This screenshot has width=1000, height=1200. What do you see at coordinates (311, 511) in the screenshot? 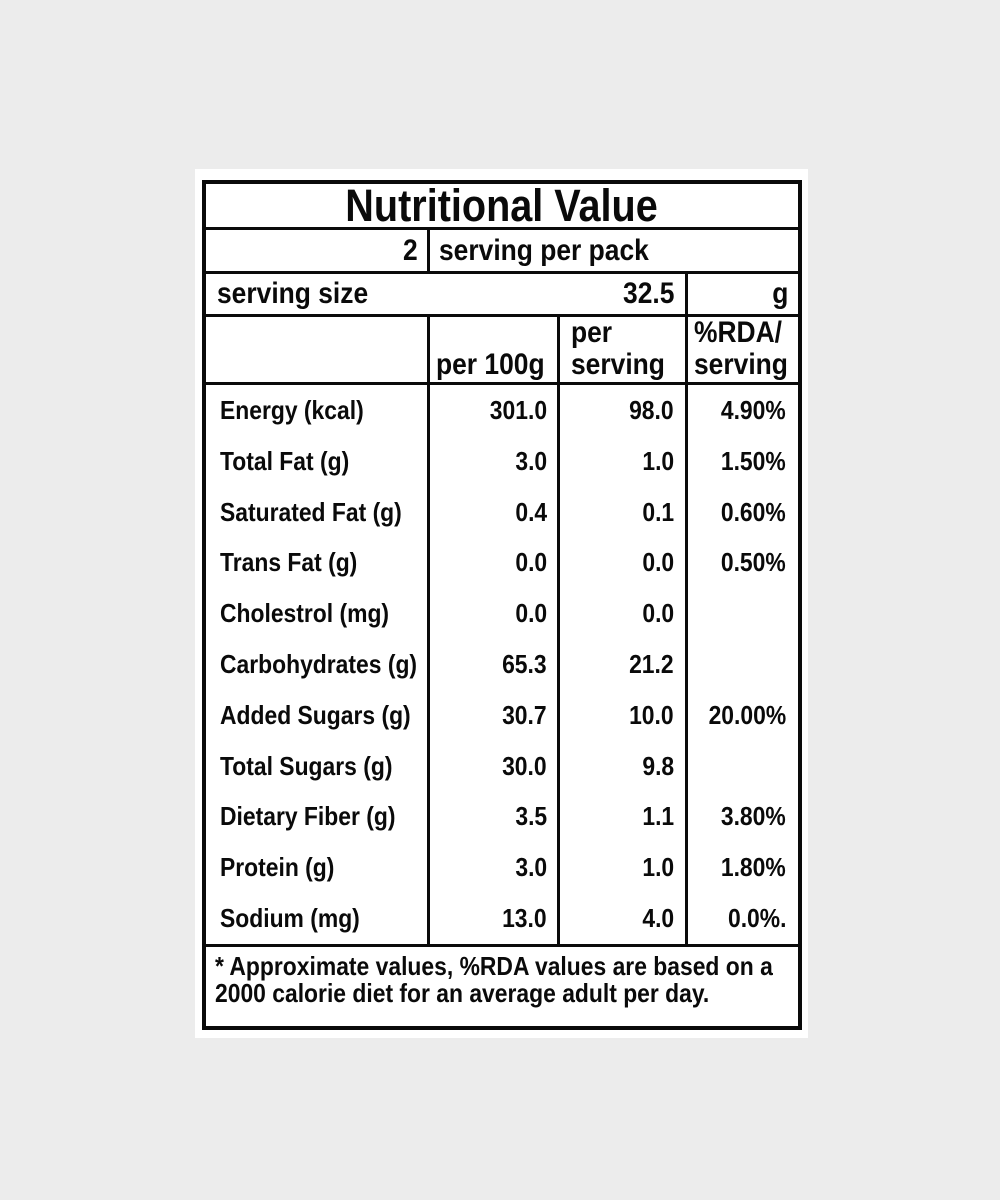
I see `nutrient-label: Saturated Fat (g)` at bounding box center [311, 511].